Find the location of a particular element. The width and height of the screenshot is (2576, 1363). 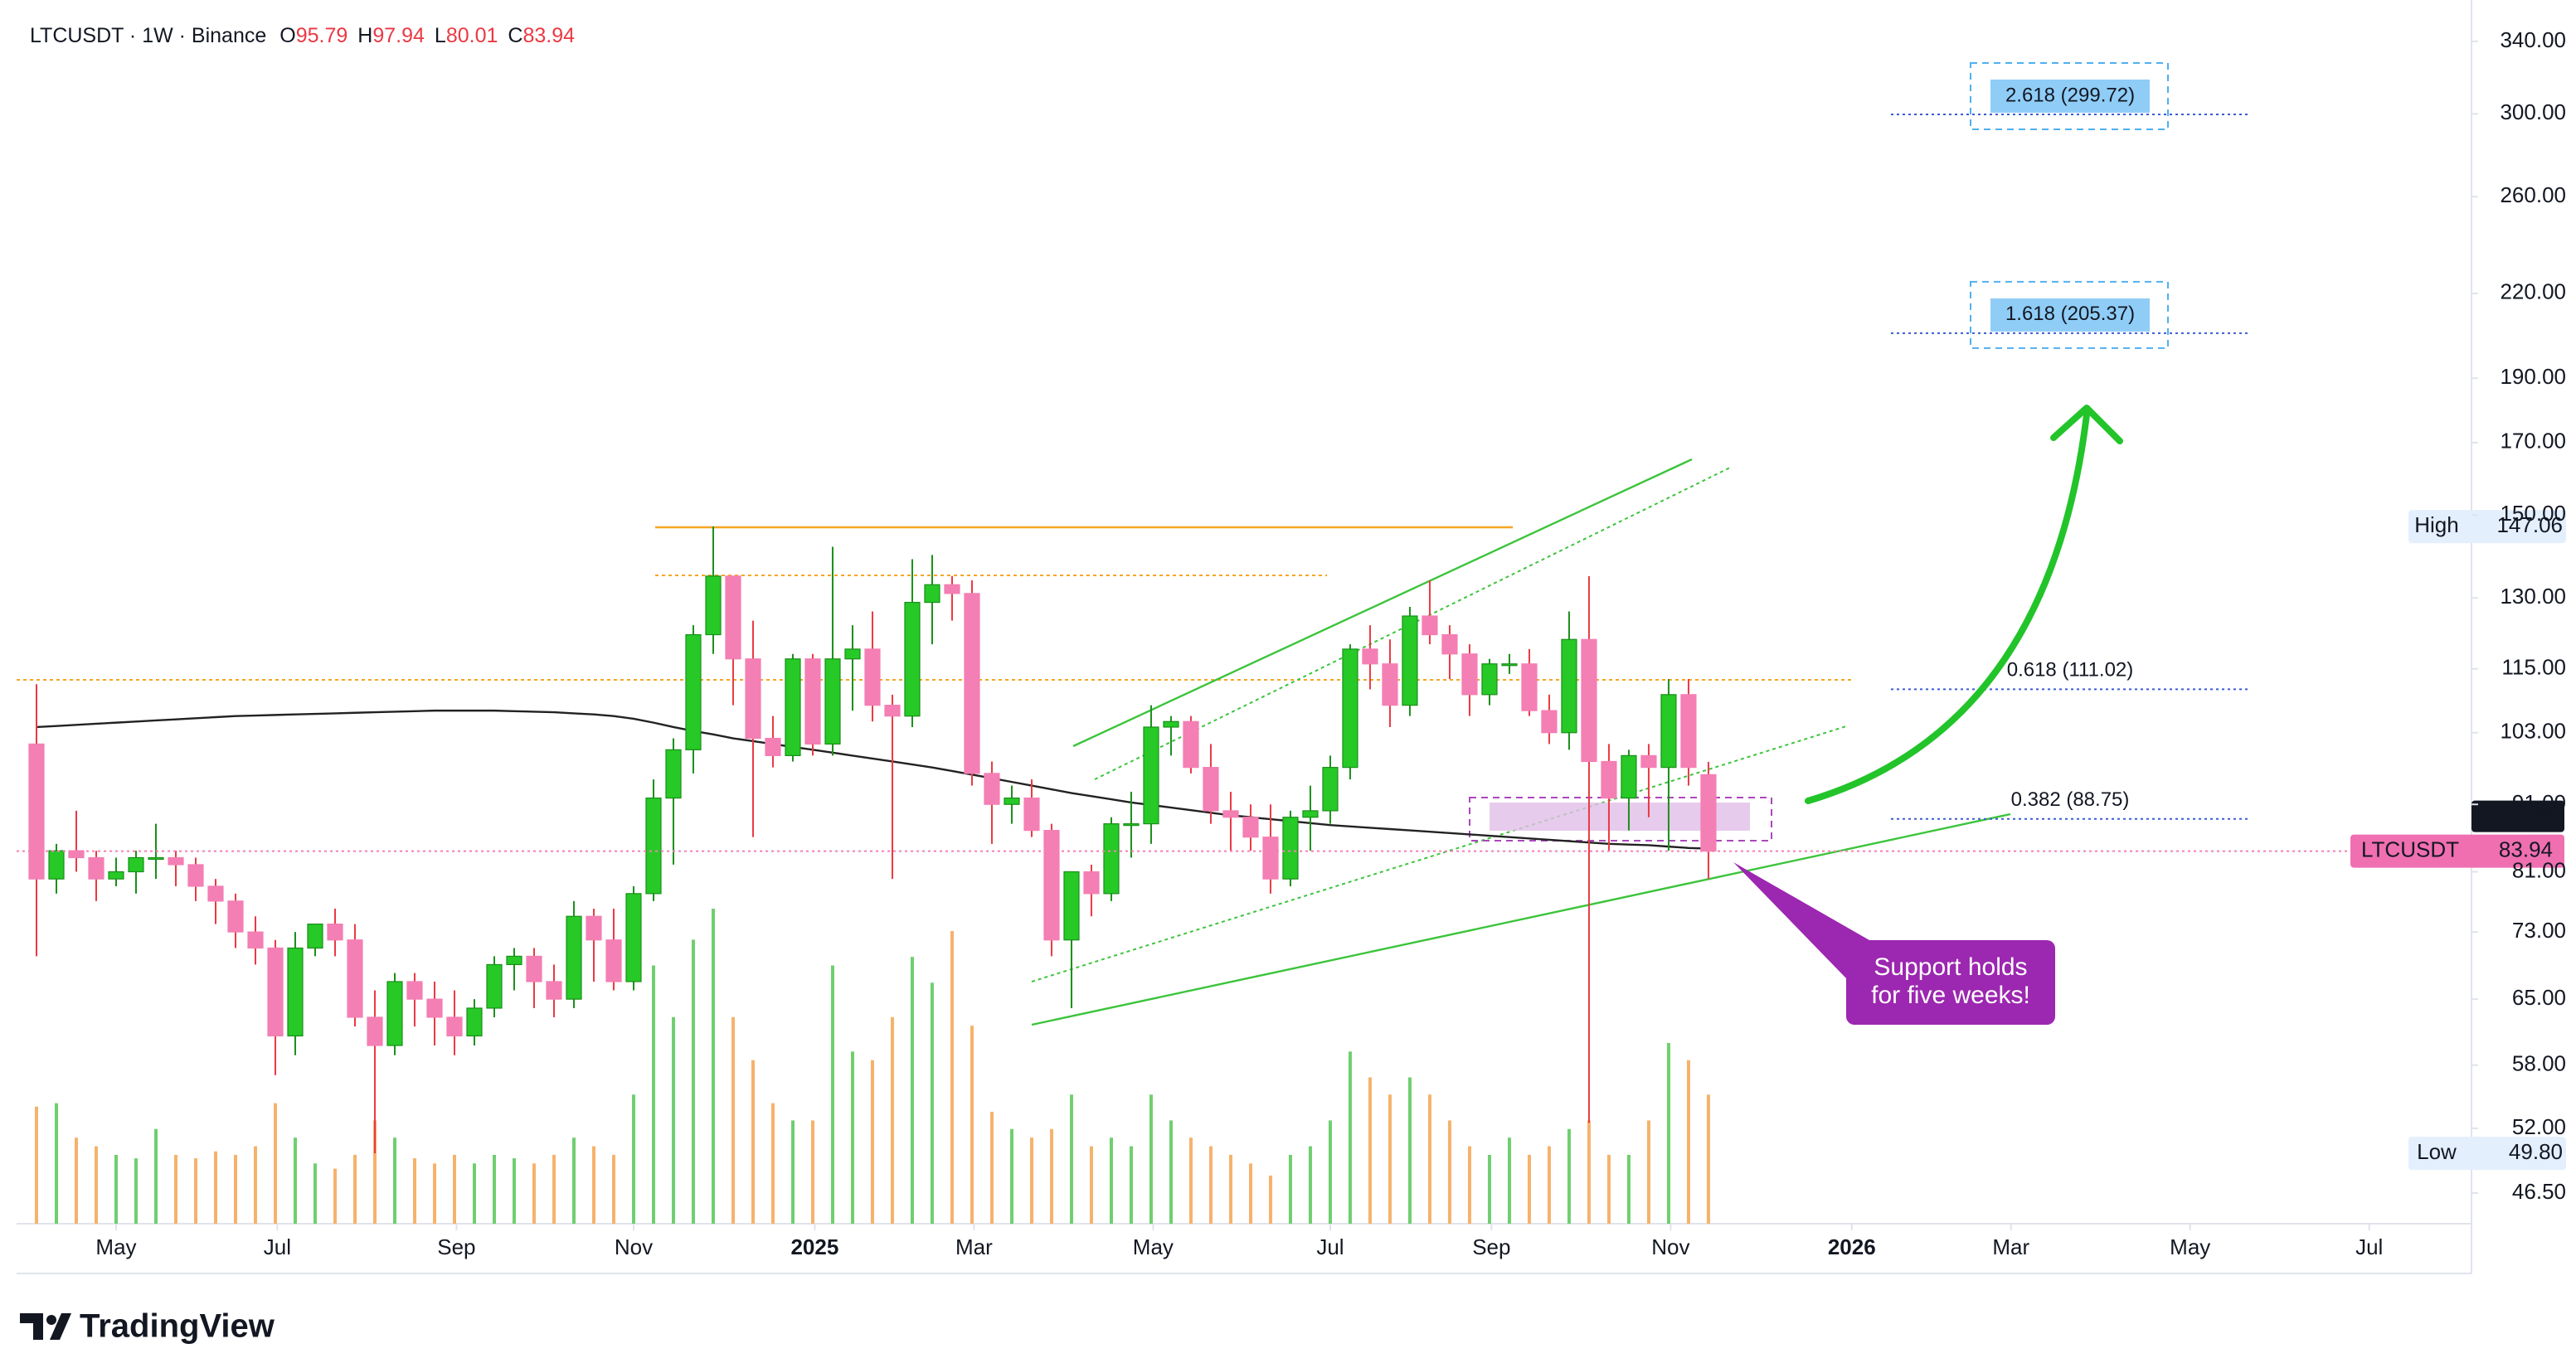

extreme-tag is located at coordinates (2487, 527).